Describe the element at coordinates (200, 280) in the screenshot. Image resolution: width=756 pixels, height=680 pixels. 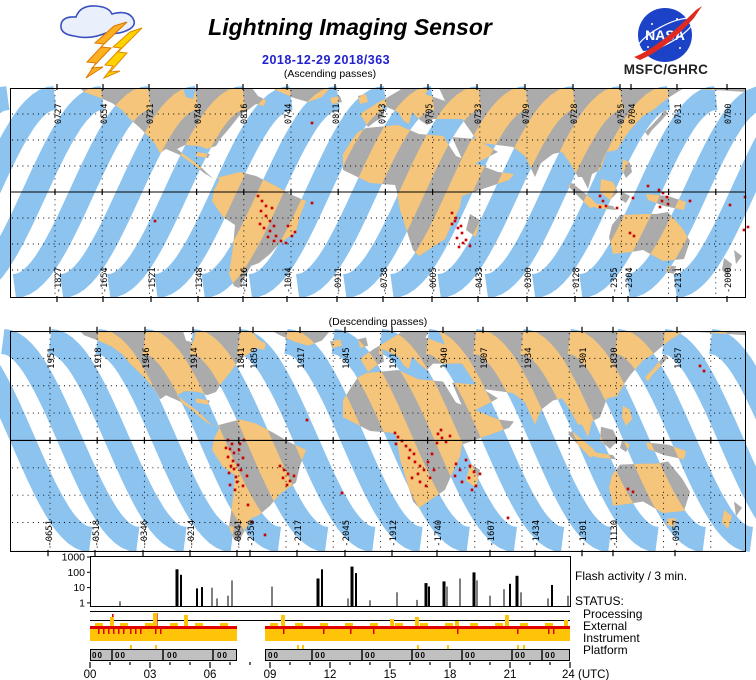
I see `svg-text: -1348` at that location.